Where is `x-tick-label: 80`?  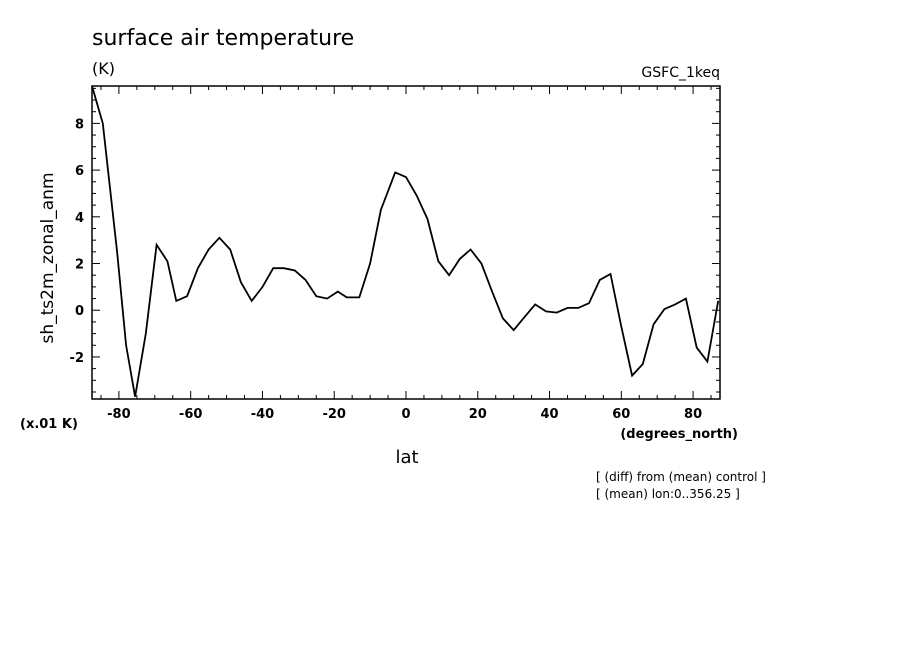
x-tick-label: 80 is located at coordinates (693, 414).